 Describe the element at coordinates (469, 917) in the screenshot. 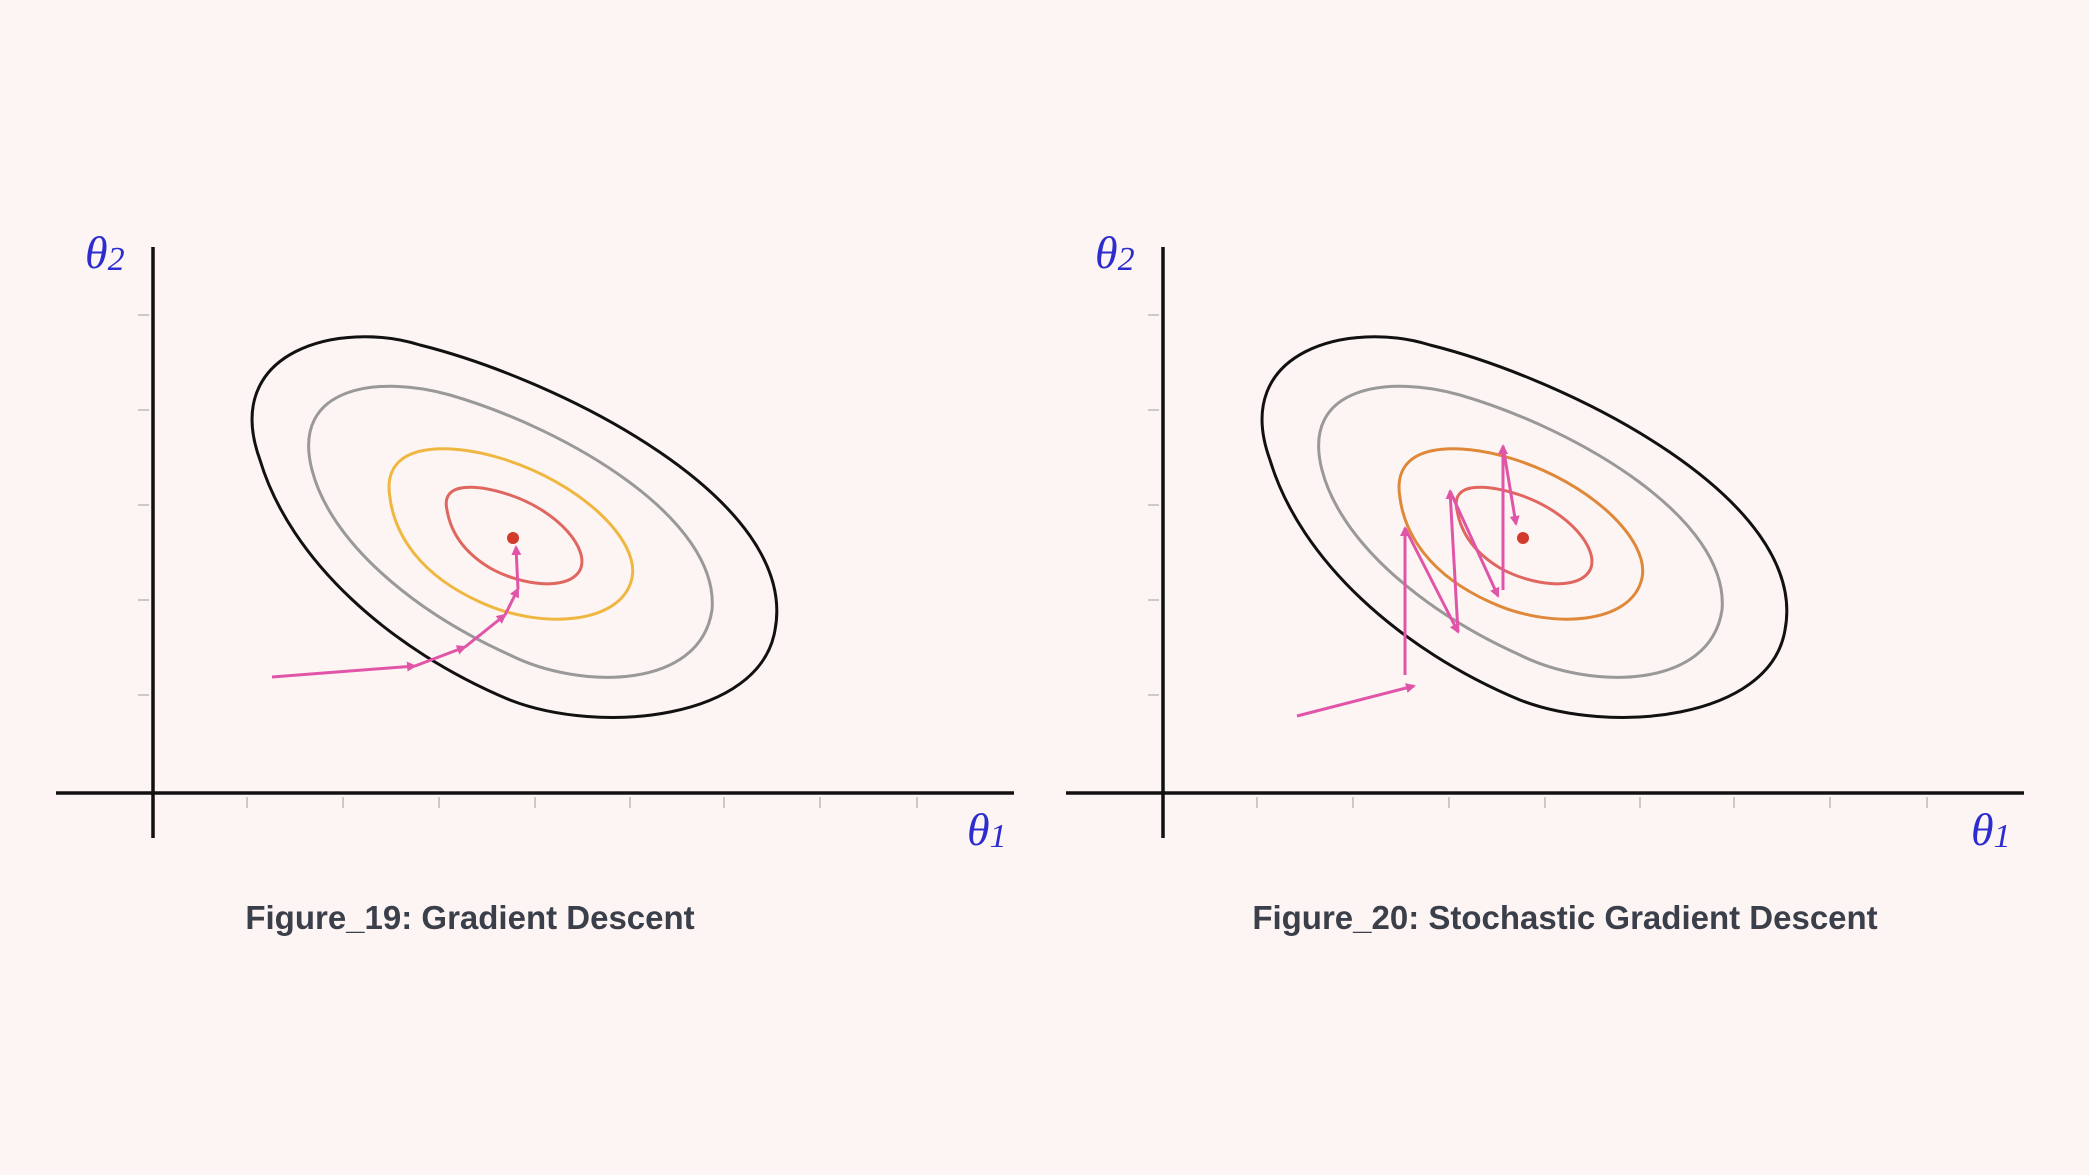

I see `figure-caption: Figure_19: Gradient Descent` at that location.